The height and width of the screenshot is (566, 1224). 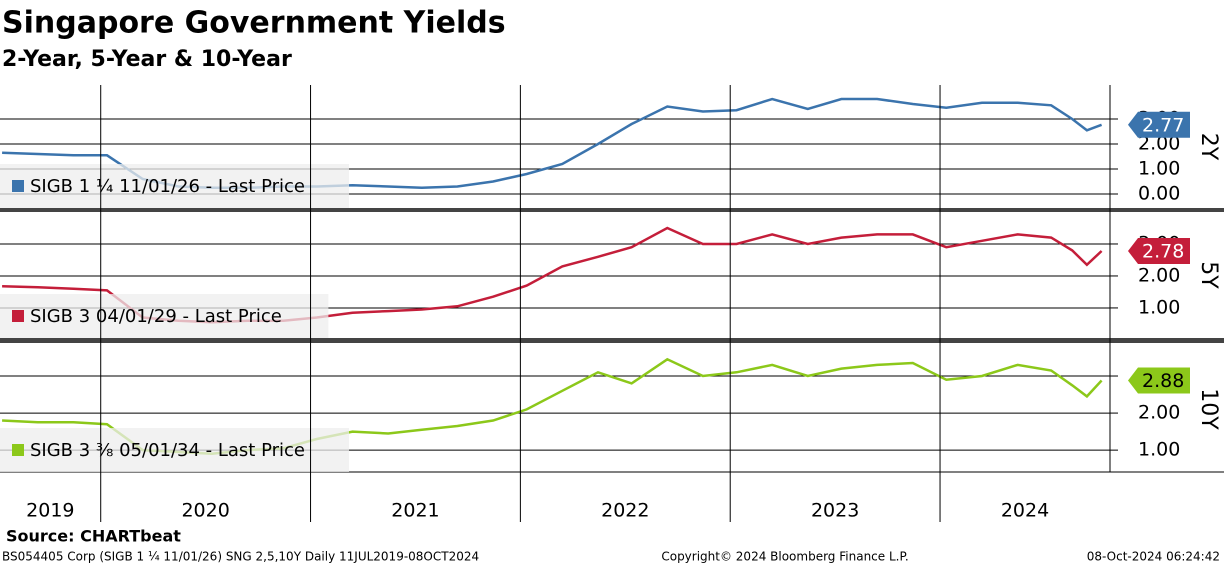 What do you see at coordinates (835, 511) in the screenshot?
I see `x-tick-label: 2023` at bounding box center [835, 511].